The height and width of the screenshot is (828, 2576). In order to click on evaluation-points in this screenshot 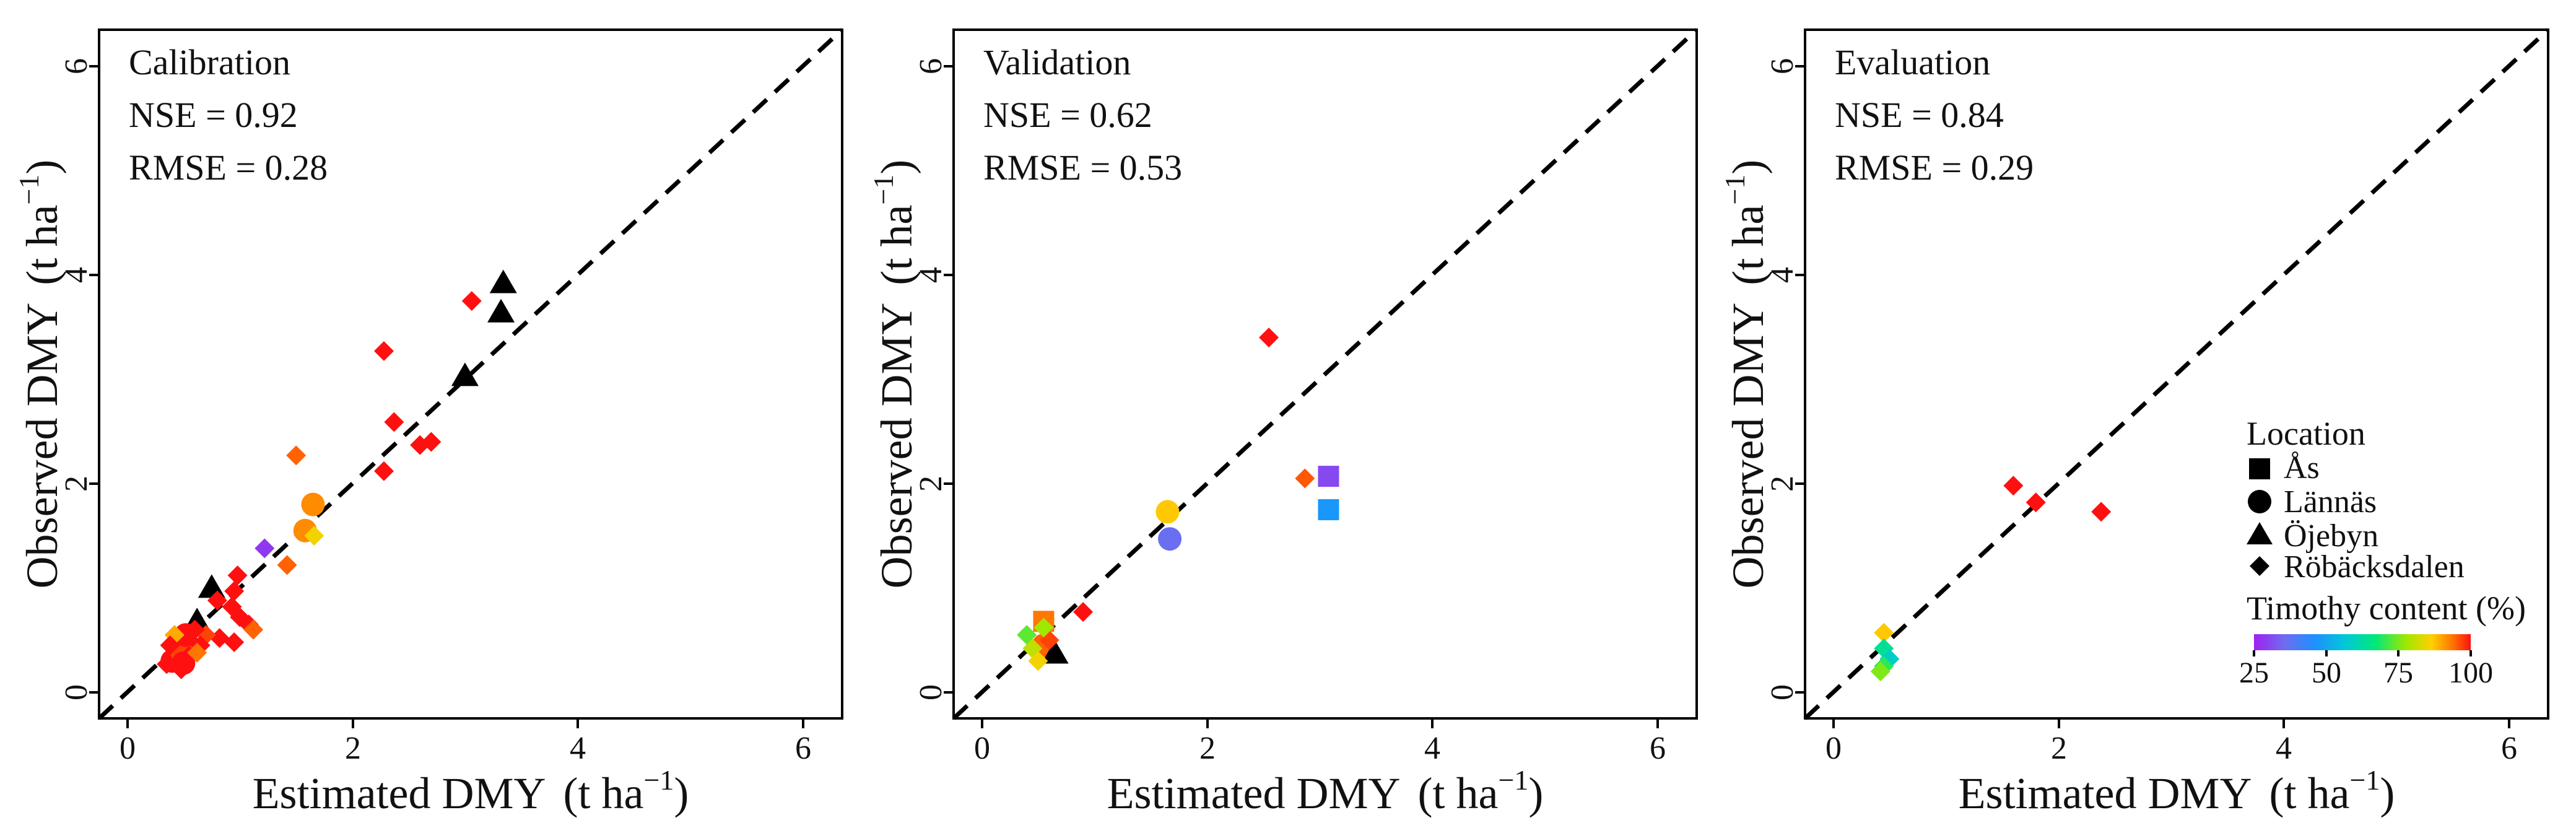, I will do `click(1991, 579)`.